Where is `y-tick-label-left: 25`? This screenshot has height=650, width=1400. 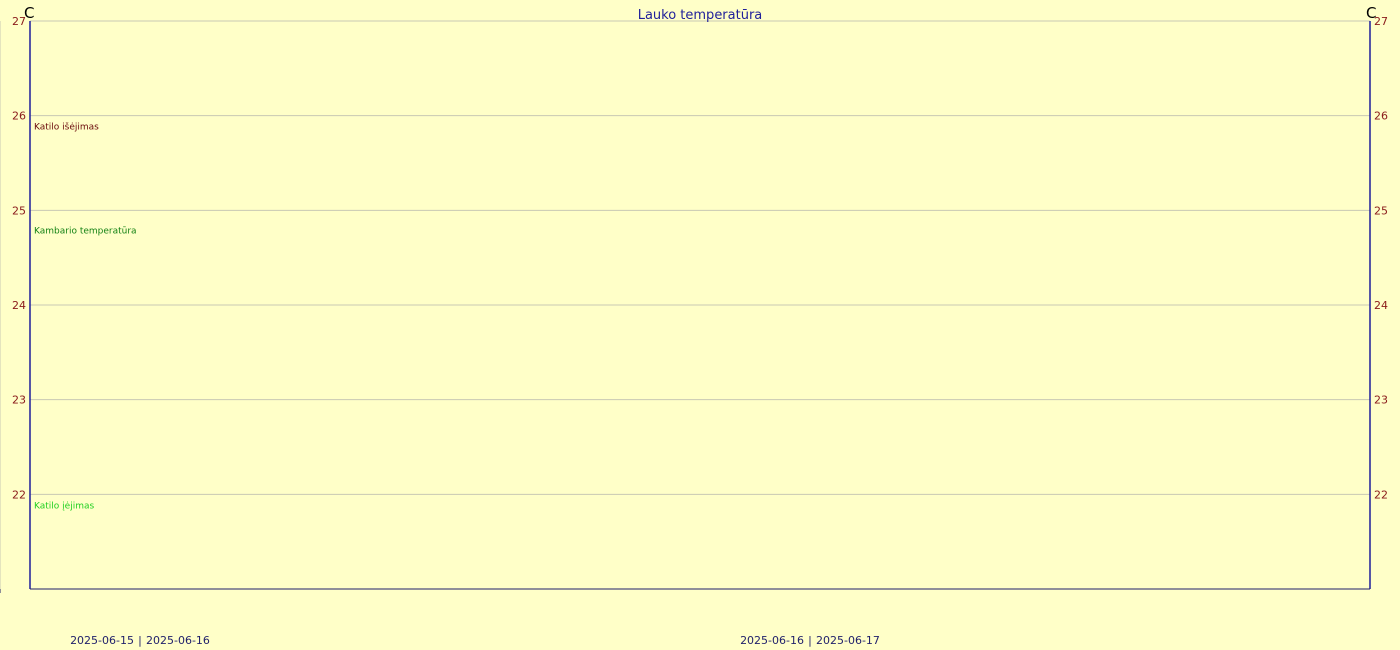
y-tick-label-left: 25 is located at coordinates (19, 210).